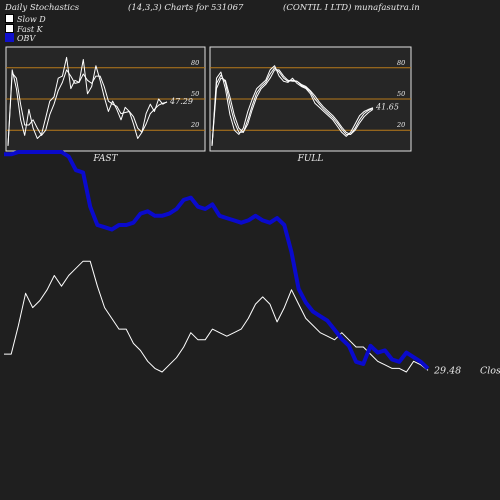 This screenshot has height=500, width=500. I want to click on tick-label-fast-80: 80, so click(195, 63).